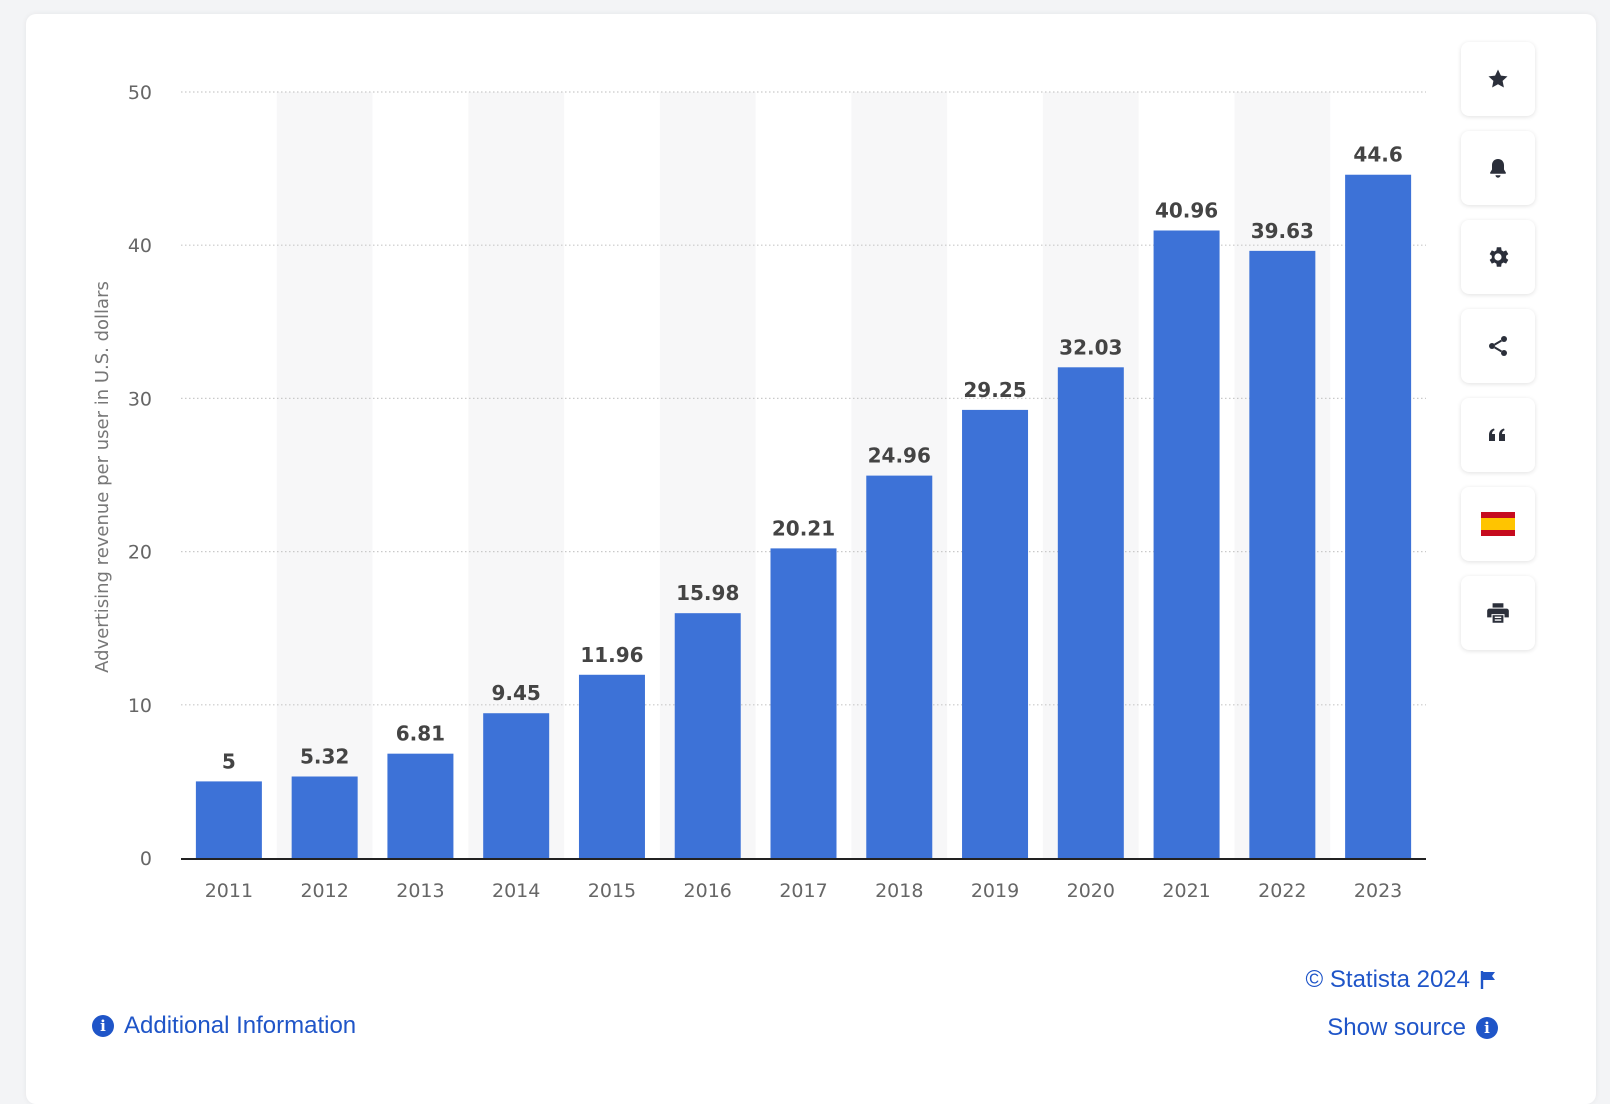 The height and width of the screenshot is (1104, 1610). What do you see at coordinates (324, 817) in the screenshot?
I see `bar-2012` at bounding box center [324, 817].